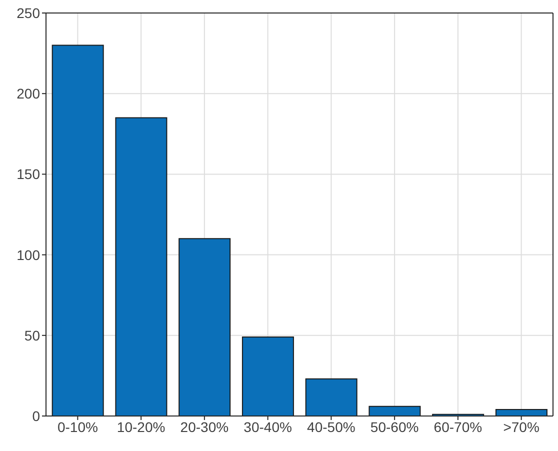 This screenshot has width=558, height=451. I want to click on x-tick-label: >70%, so click(521, 426).